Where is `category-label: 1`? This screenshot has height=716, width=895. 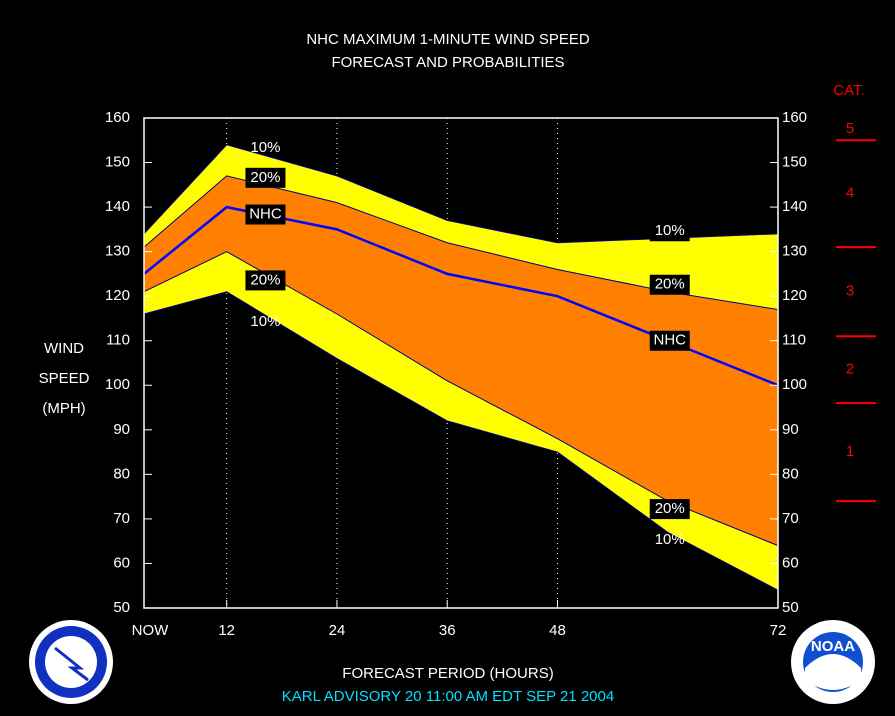 category-label: 1 is located at coordinates (850, 451).